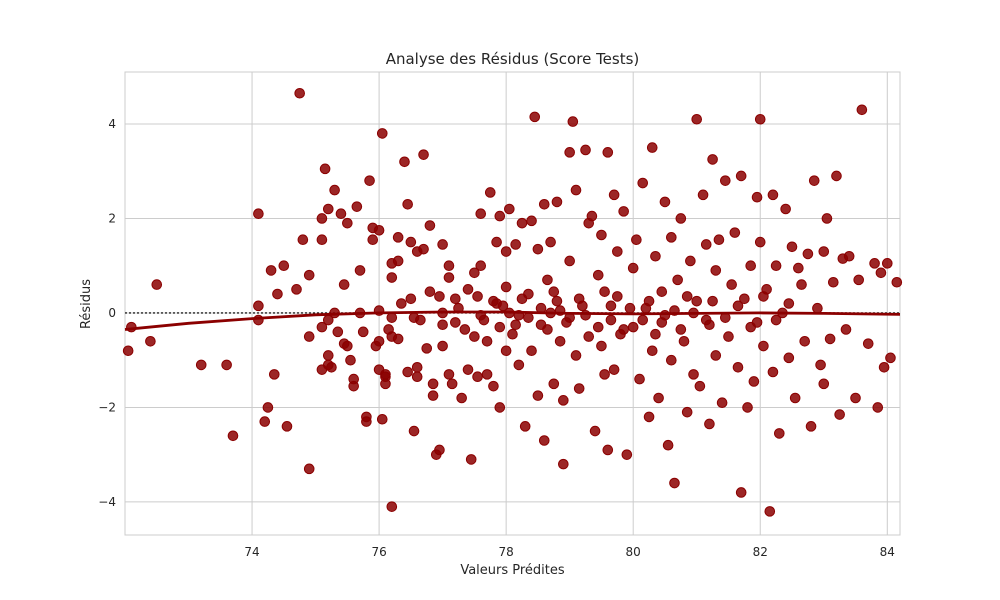  I want to click on y-axis-label: Résidus, so click(86, 304).